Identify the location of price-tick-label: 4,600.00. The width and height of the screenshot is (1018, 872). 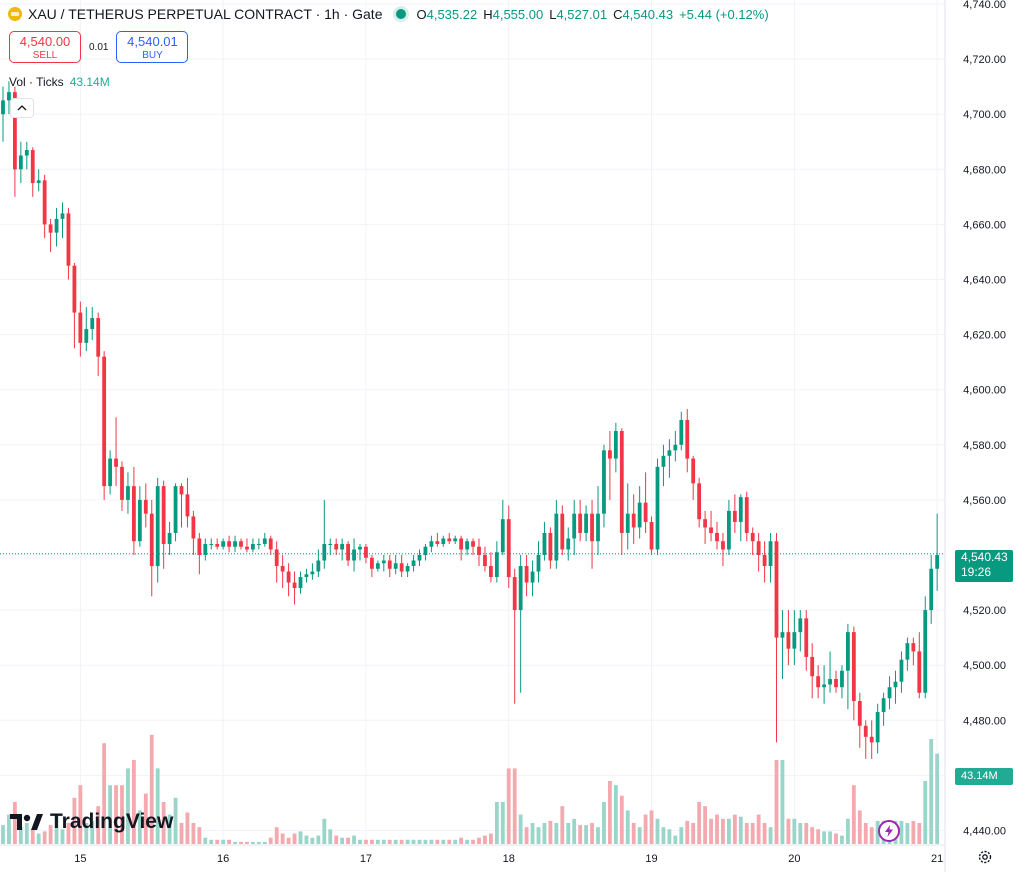
(984, 391).